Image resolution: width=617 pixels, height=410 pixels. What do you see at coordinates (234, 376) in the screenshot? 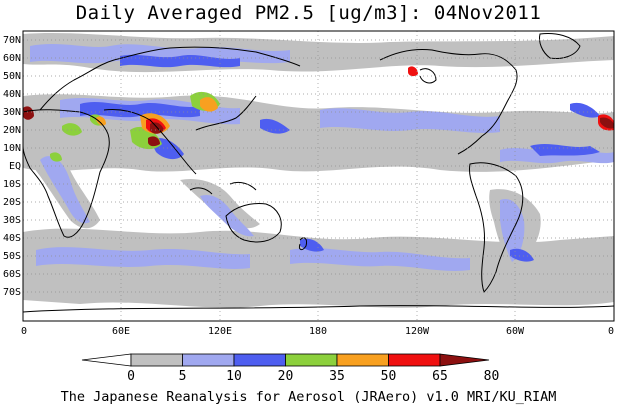
I see `legend-label: 10` at bounding box center [234, 376].